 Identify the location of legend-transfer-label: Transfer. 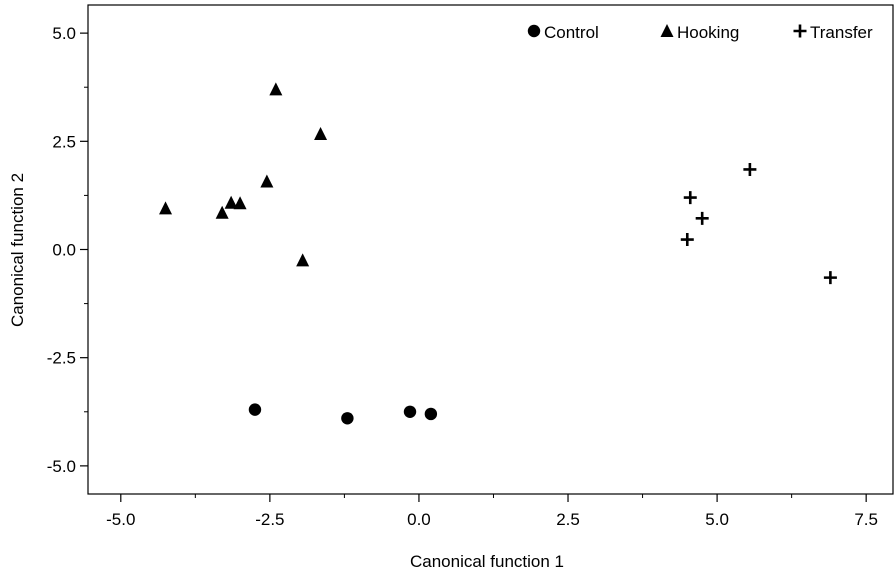
(841, 32).